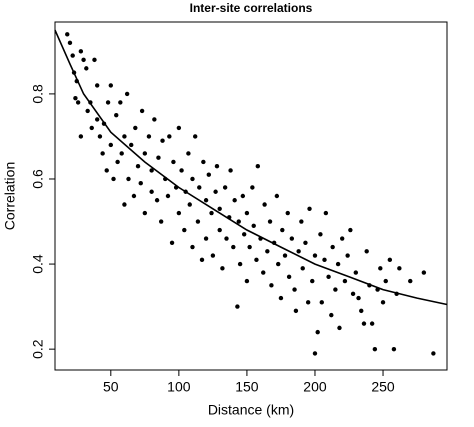 This screenshot has width=474, height=427. I want to click on y-tick-label: 0.6, so click(38, 179).